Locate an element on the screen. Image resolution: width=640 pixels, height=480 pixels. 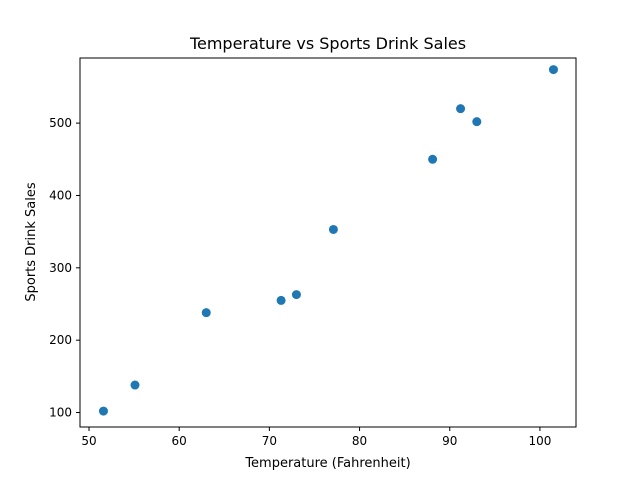
chart-title: Temperature vs Sports Drink Sales is located at coordinates (327, 43).